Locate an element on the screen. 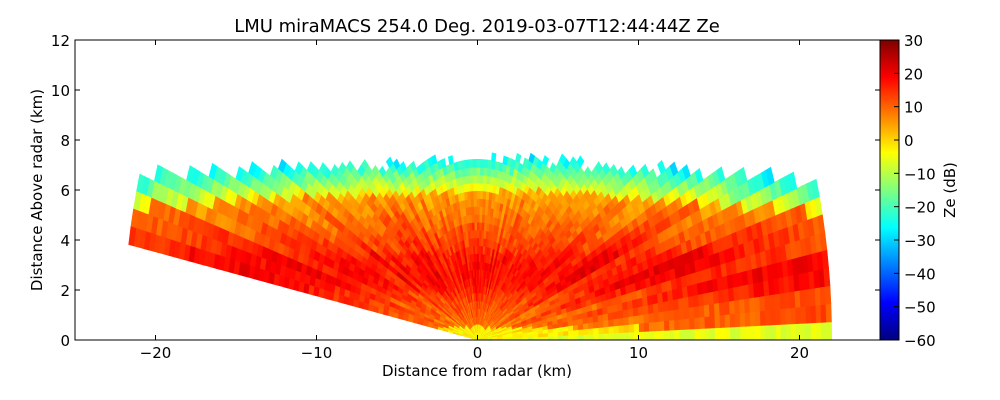 This screenshot has height=400, width=1000. colorbar-tick-label: 30 is located at coordinates (913, 41).